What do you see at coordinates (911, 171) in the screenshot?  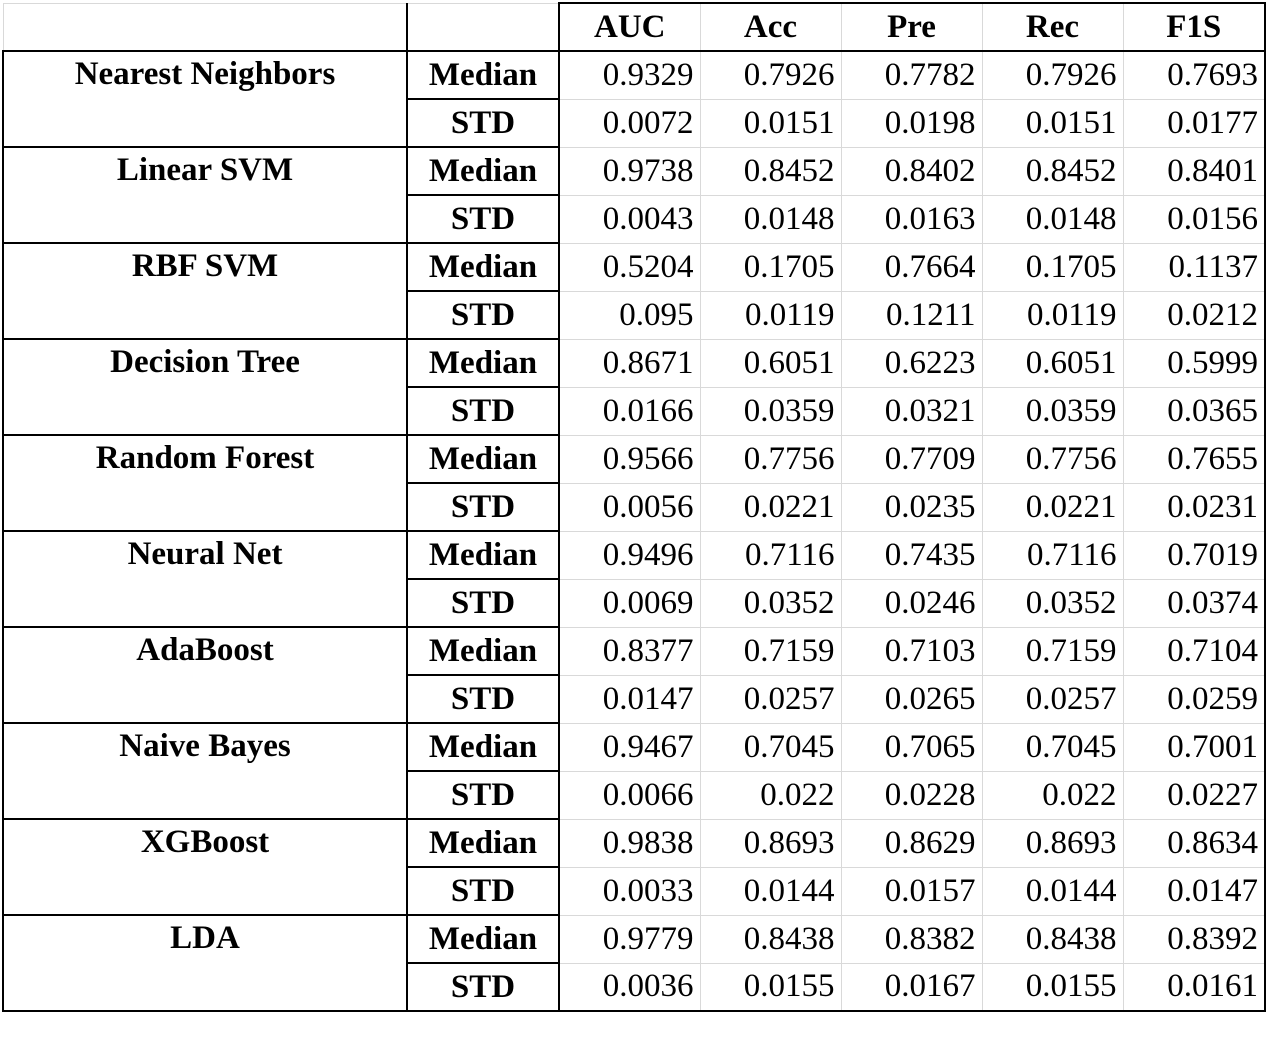 I see `median-value-cell: 0.8402` at bounding box center [911, 171].